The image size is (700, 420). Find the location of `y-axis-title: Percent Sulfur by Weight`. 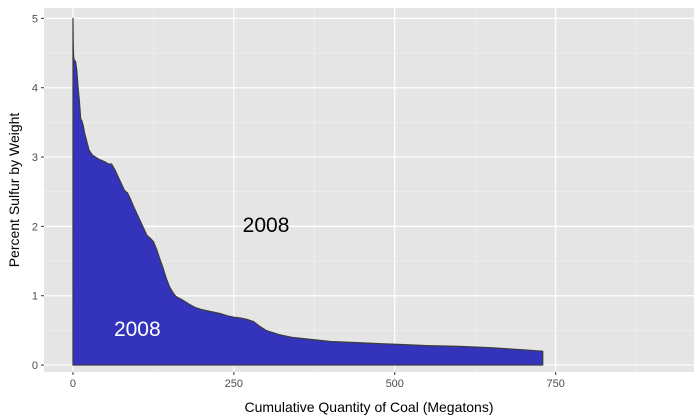

y-axis-title: Percent Sulfur by Weight is located at coordinates (14, 190).